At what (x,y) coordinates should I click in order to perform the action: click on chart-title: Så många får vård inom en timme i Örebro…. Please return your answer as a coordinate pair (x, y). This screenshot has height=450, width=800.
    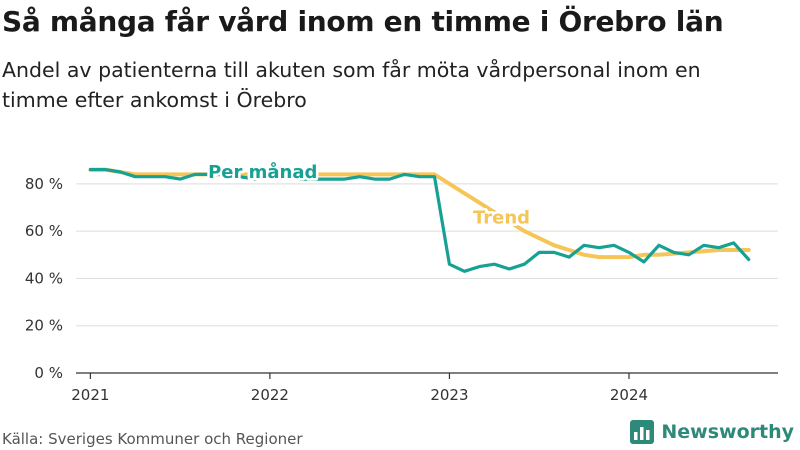
    Looking at the image, I should click on (363, 21).